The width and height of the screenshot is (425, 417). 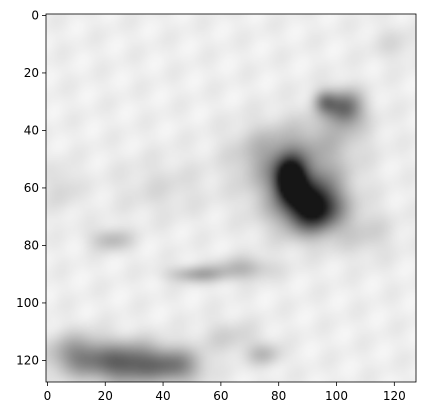 What do you see at coordinates (278, 396) in the screenshot?
I see `x-tick-label: 80` at bounding box center [278, 396].